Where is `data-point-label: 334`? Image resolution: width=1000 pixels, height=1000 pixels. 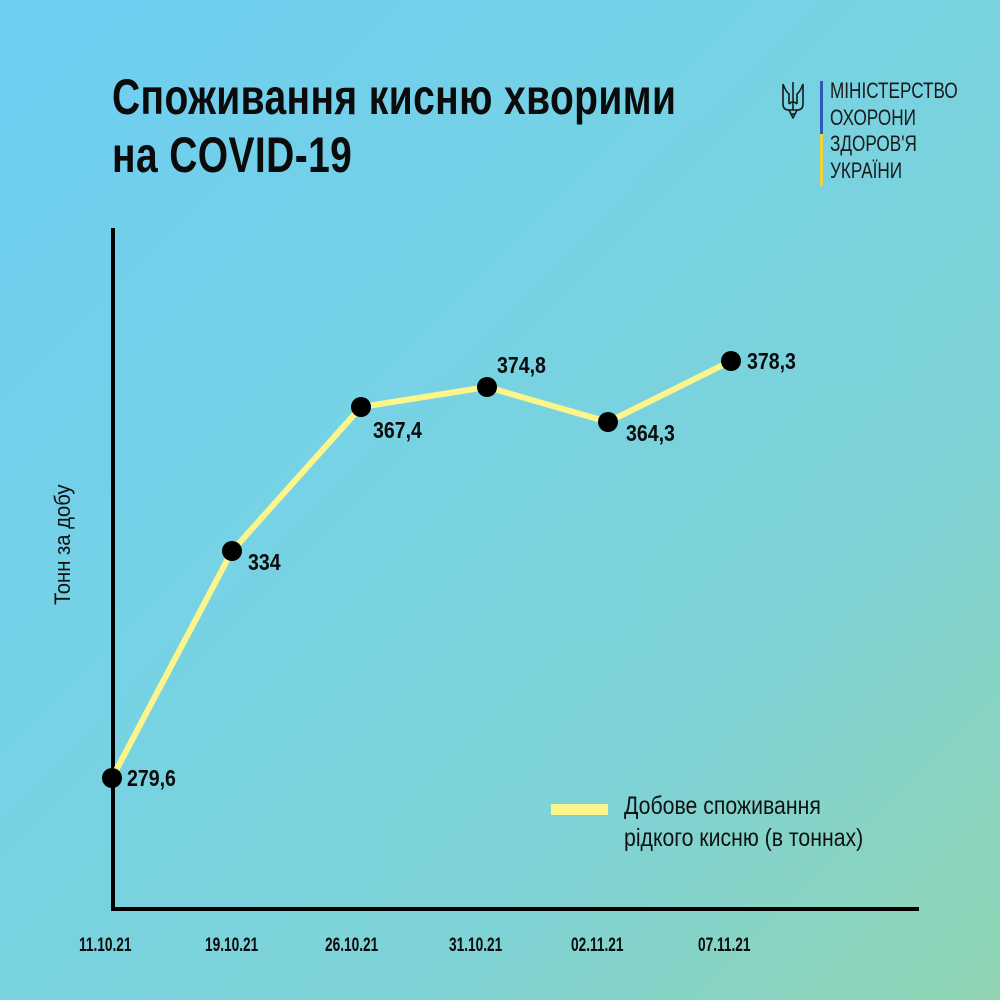 data-point-label: 334 is located at coordinates (264, 563).